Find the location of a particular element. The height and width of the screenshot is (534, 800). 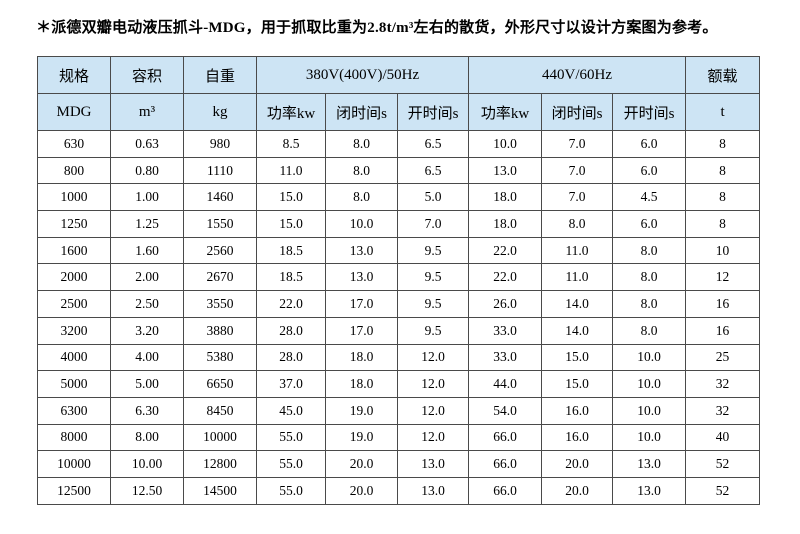

table-row: 6300 6.30 8450 45.0 19.0 12.0 54.0 16.0 10.0 32 is located at coordinates (399, 410).